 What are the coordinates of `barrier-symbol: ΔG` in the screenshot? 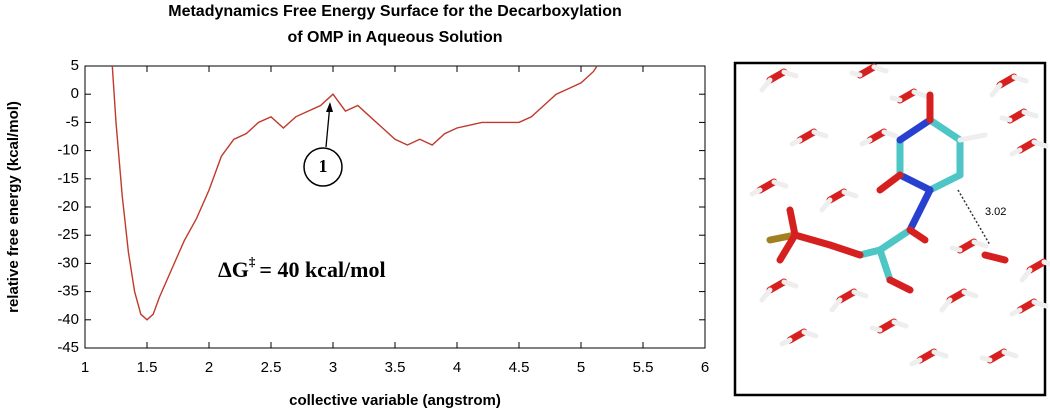 It's located at (233, 269).